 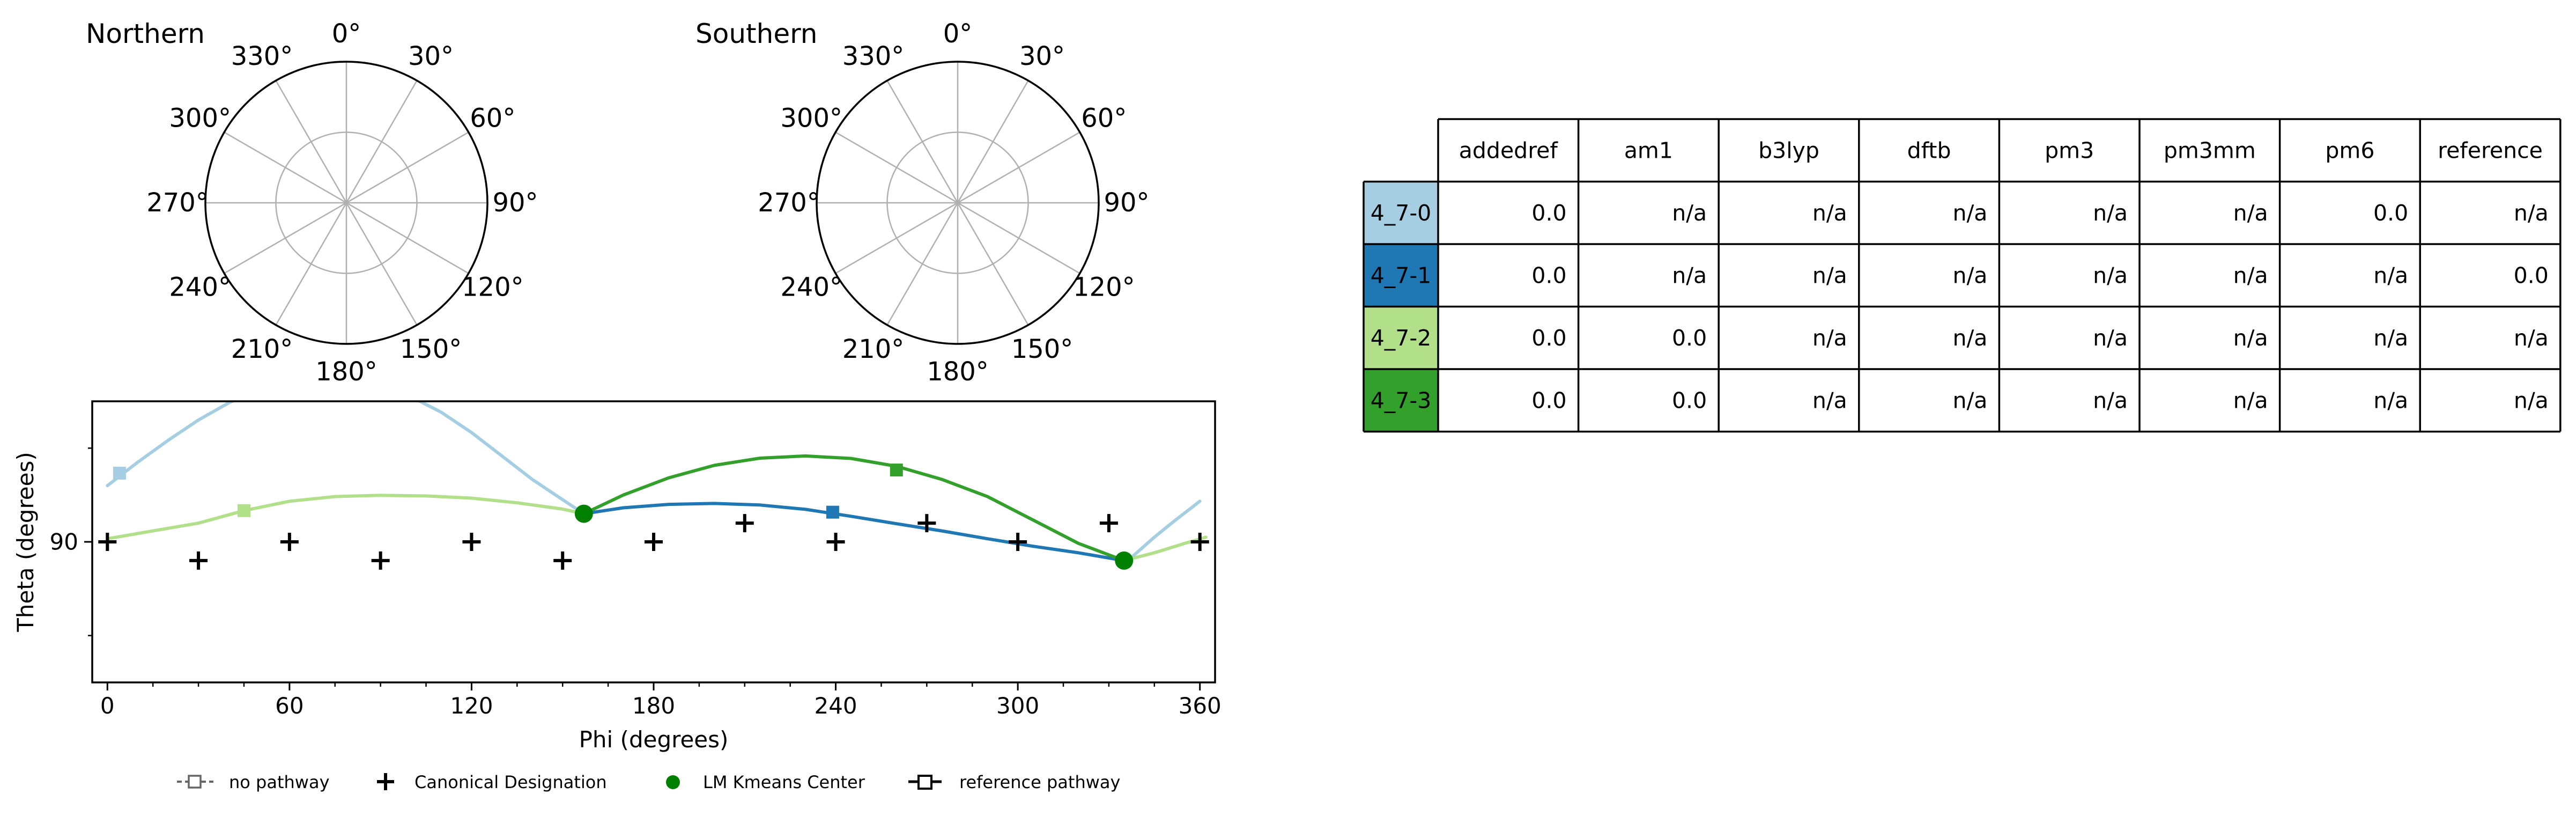 I want to click on marker-layer, so click(x=653, y=517).